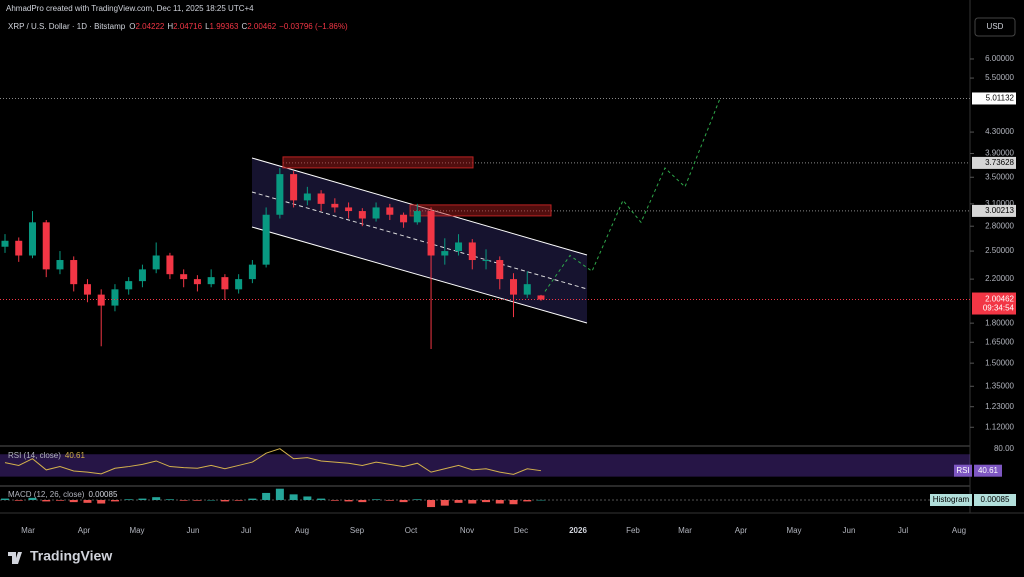 This screenshot has height=577, width=1024. What do you see at coordinates (132, 26) in the screenshot?
I see `ohlc-key: O` at bounding box center [132, 26].